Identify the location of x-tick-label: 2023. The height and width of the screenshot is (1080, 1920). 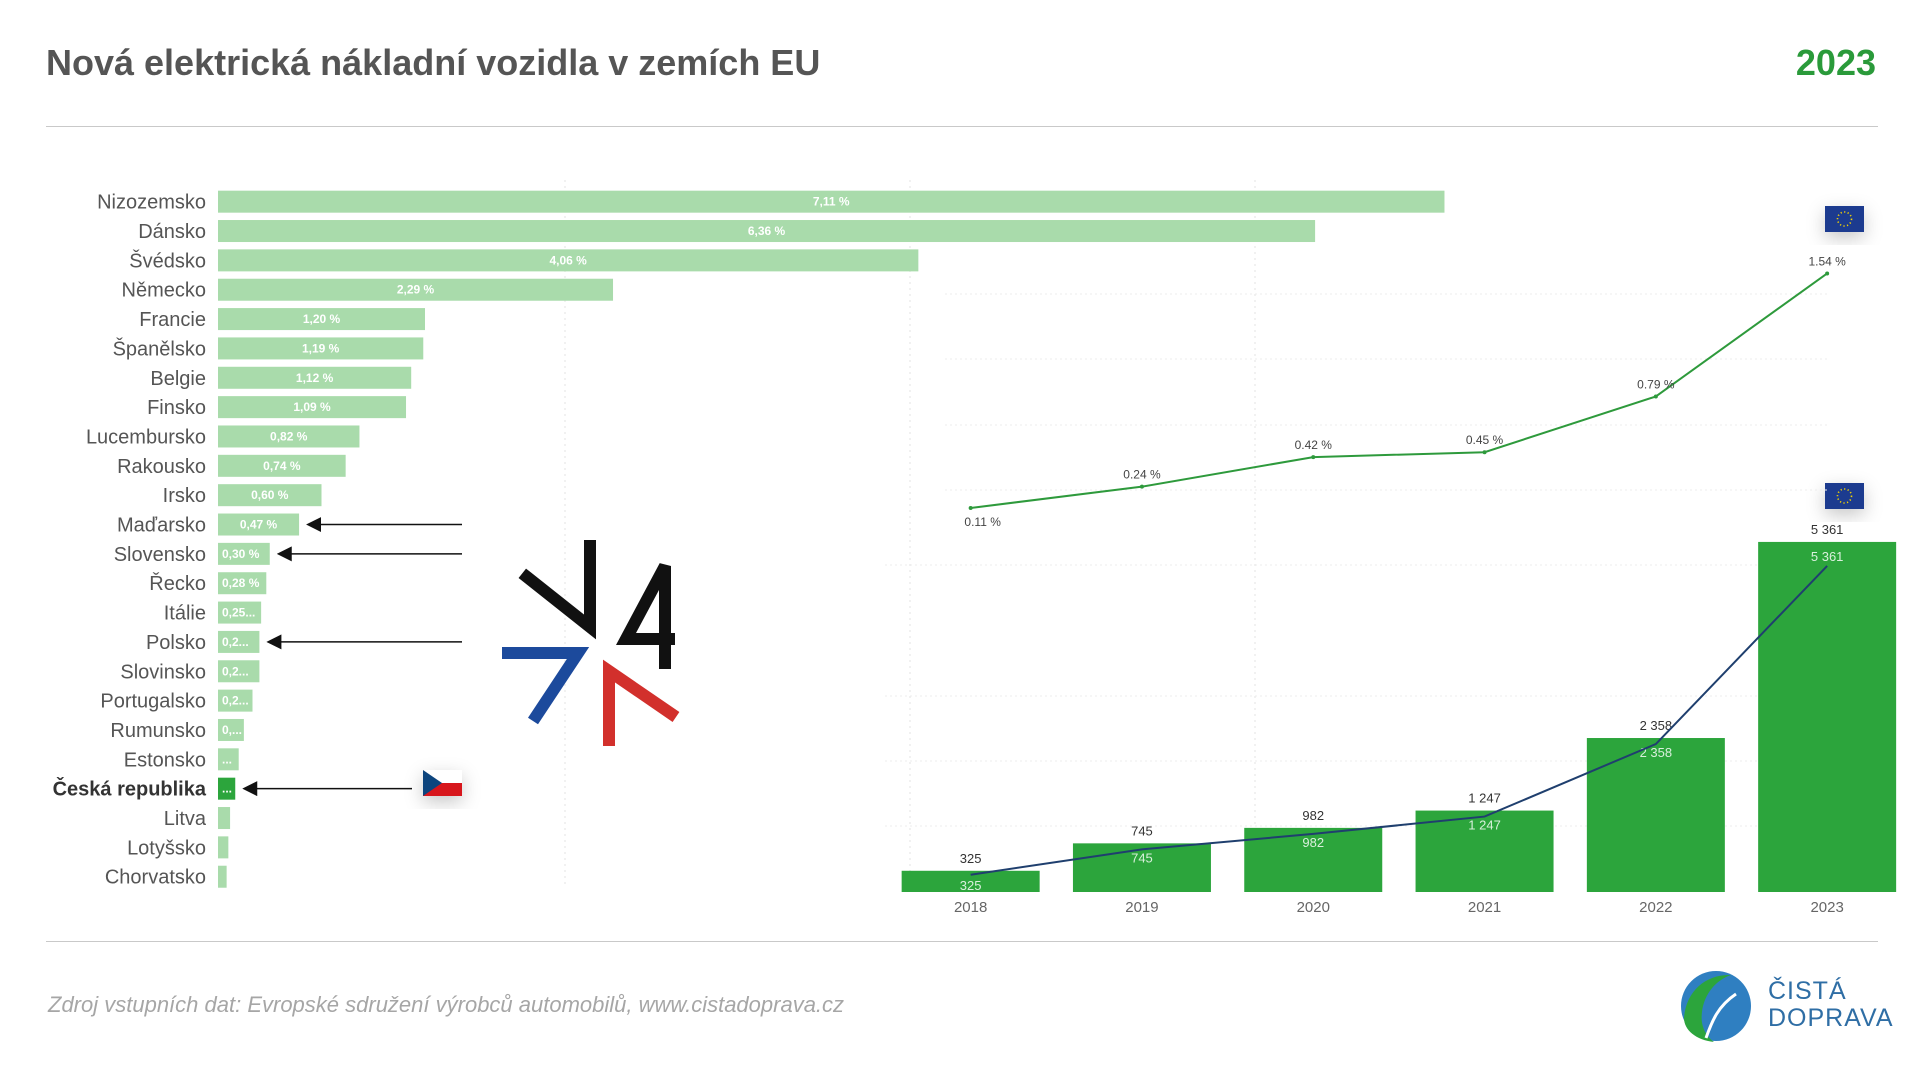
(1826, 907).